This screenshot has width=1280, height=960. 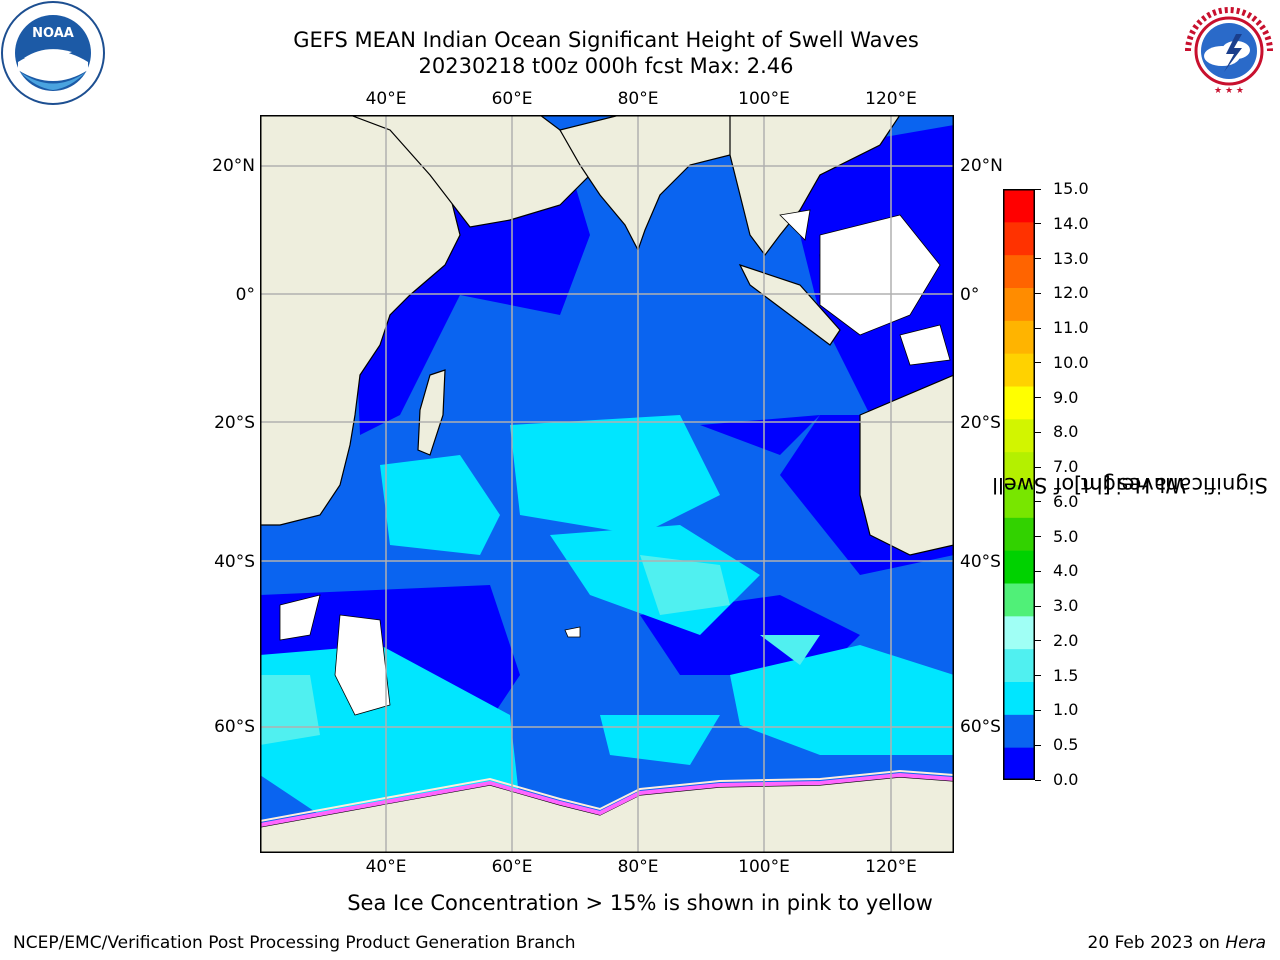 What do you see at coordinates (1066, 606) in the screenshot?
I see `colorbar-tick-label: 3.0` at bounding box center [1066, 606].